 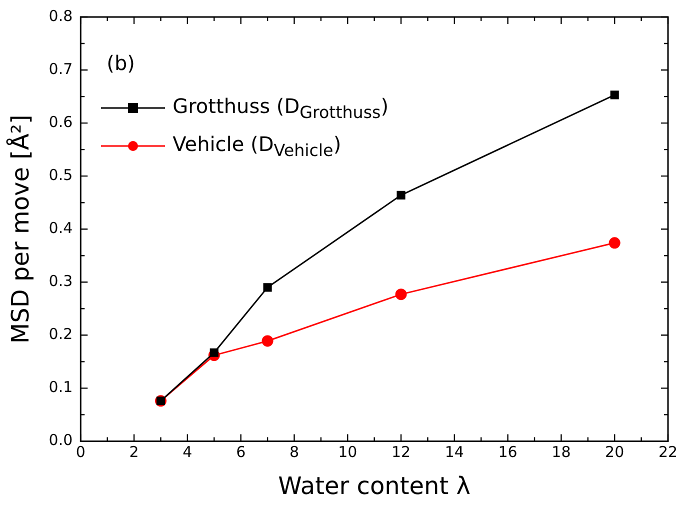 I want to click on y-tick-label: 0.0, so click(x=60, y=440).